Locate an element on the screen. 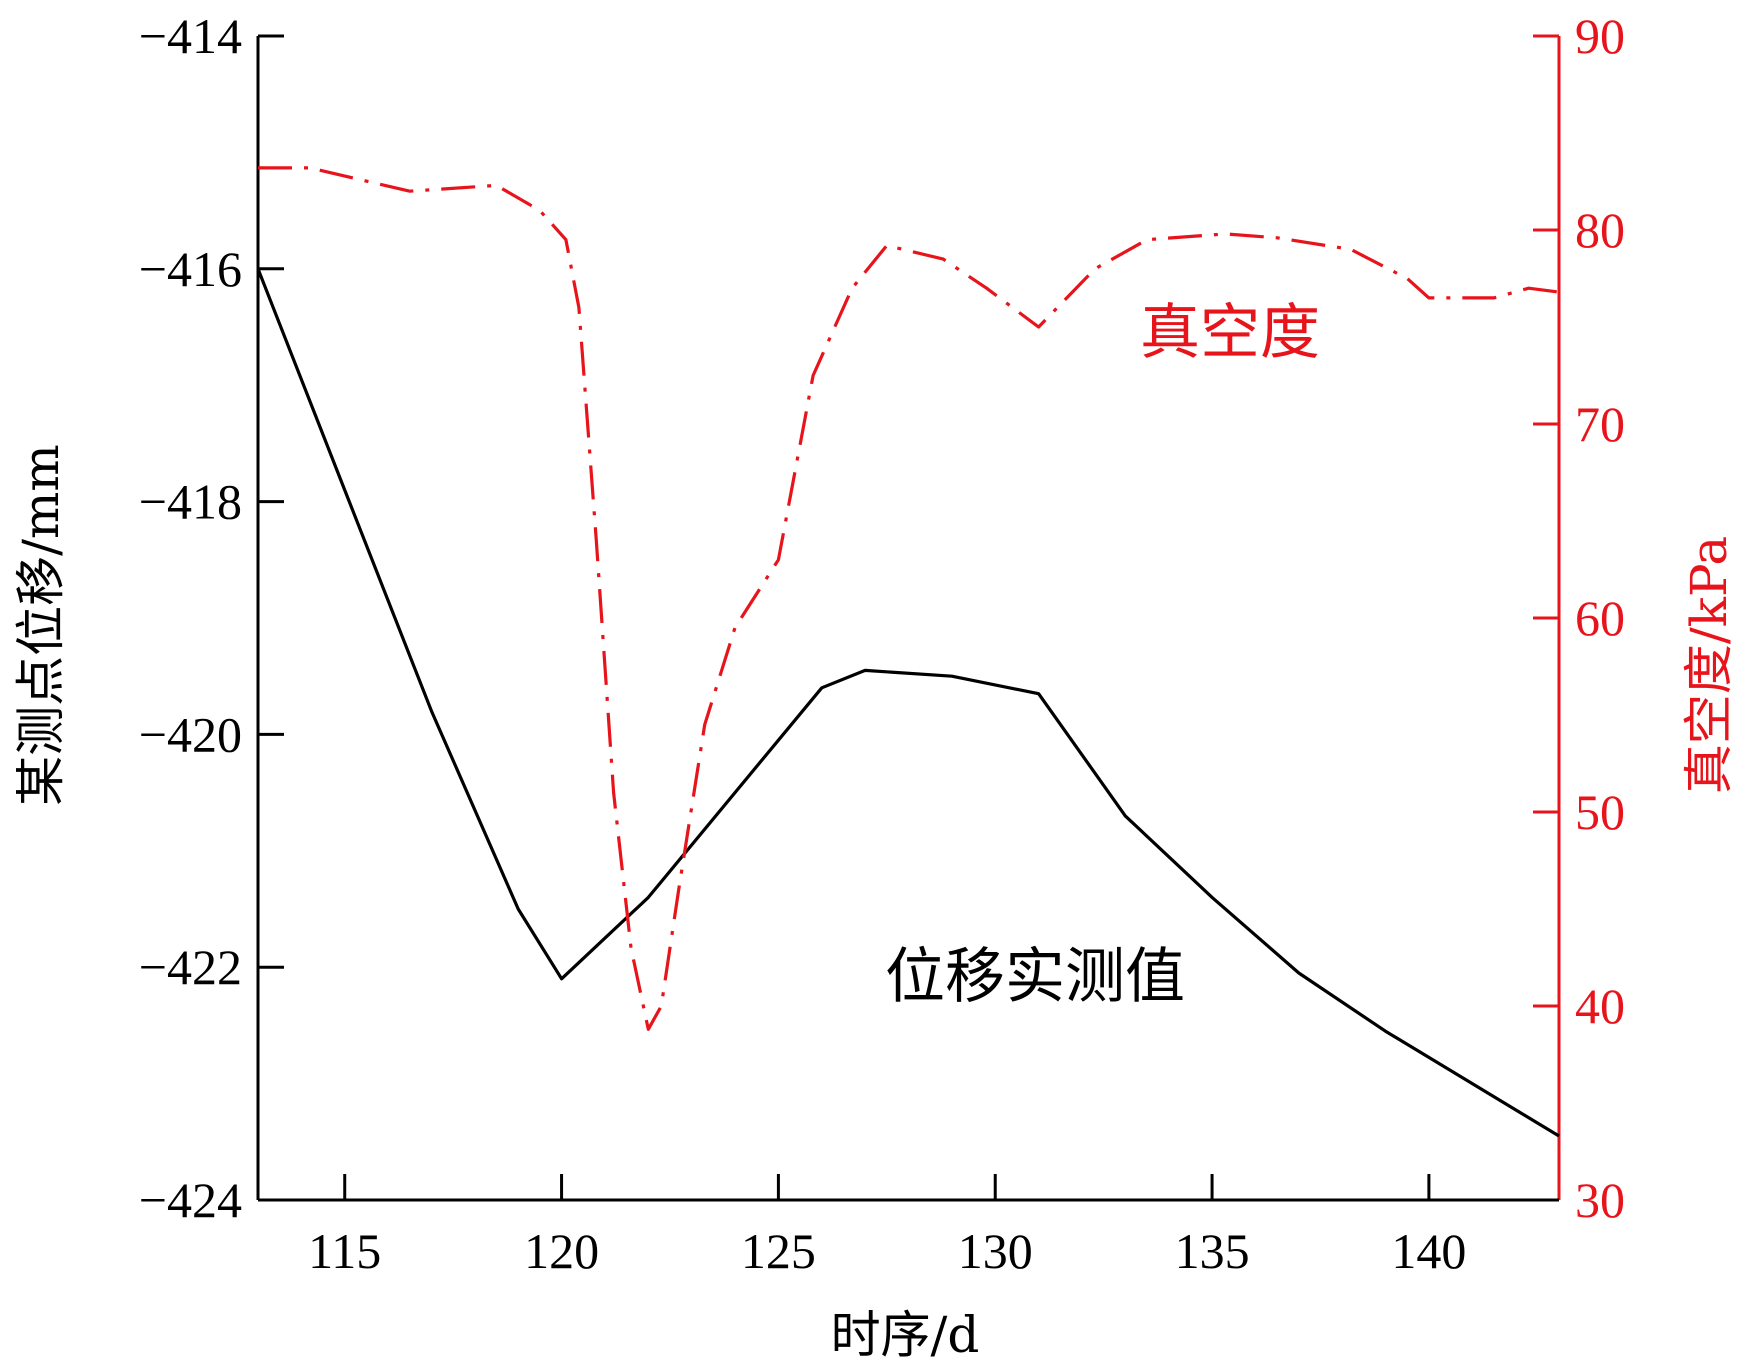 This screenshot has height=1361, width=1739. right-y-axis: 30 40 50 60 70 80 90 is located at coordinates (1579, 618).